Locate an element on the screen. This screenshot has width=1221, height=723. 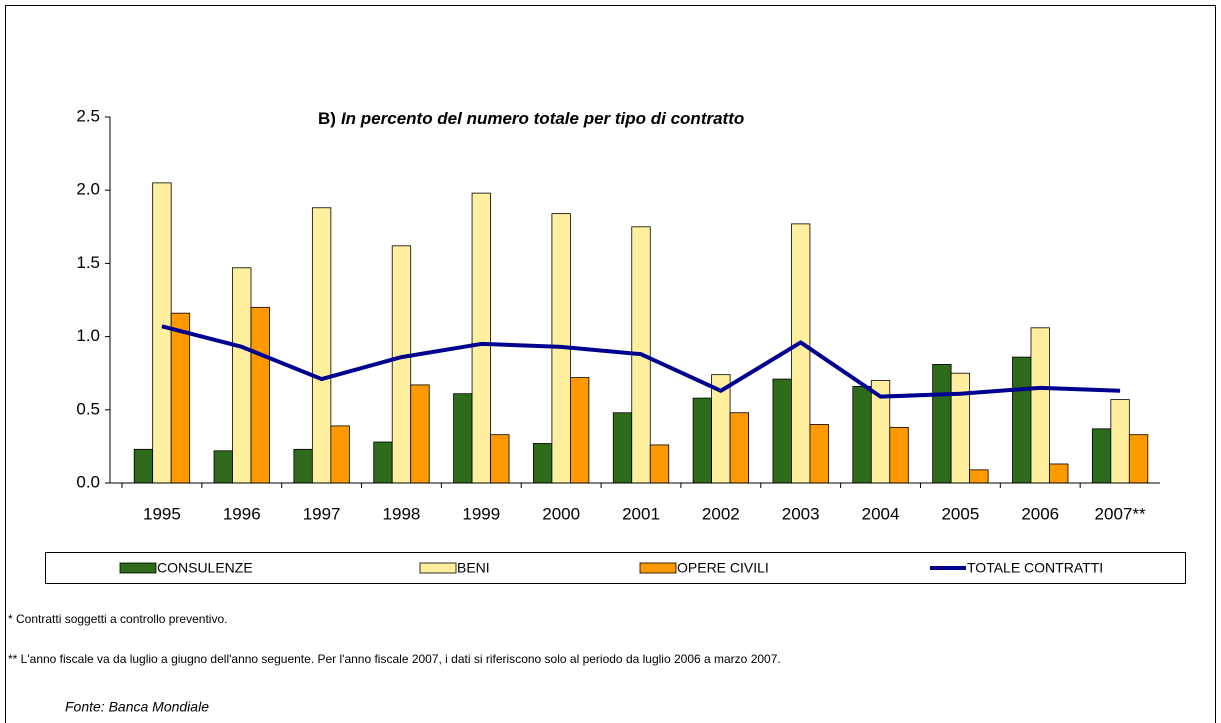
y-tick-label: 0.5 is located at coordinates (88, 408).